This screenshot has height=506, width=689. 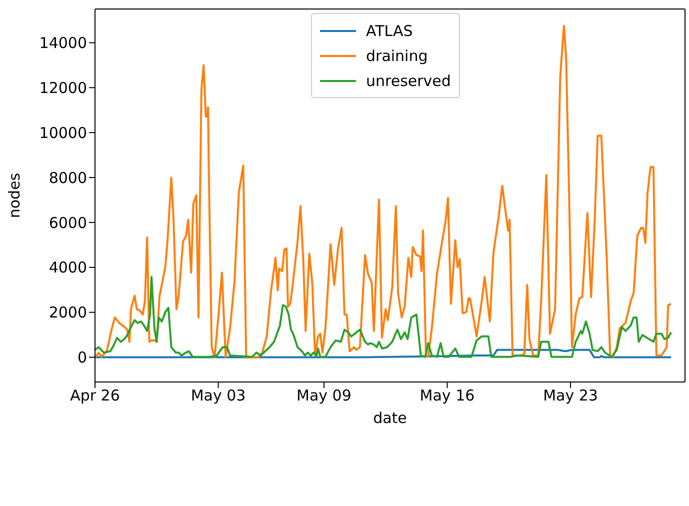 What do you see at coordinates (390, 418) in the screenshot?
I see `x-axis-title: date` at bounding box center [390, 418].